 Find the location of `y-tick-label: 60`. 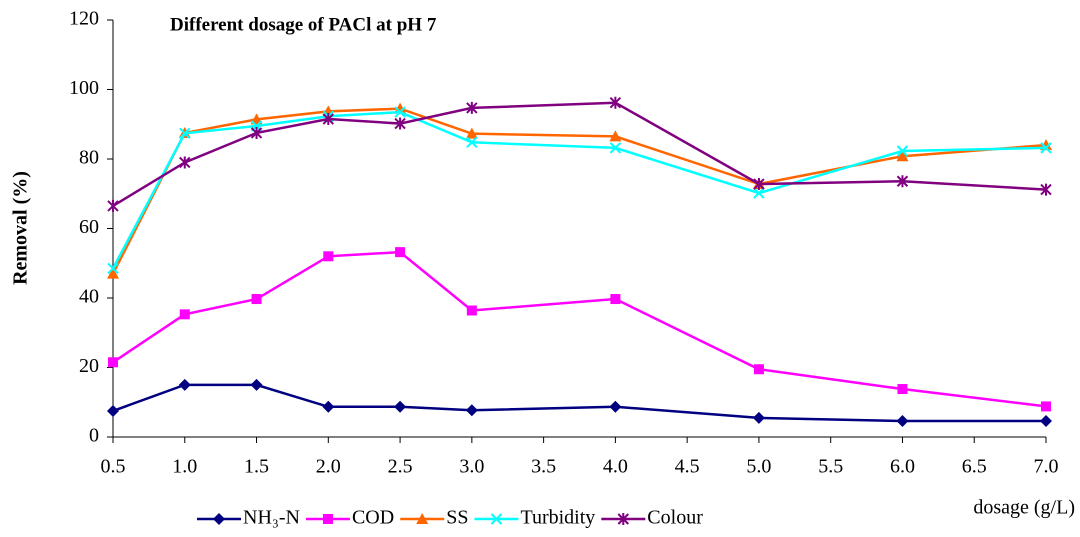

y-tick-label: 60 is located at coordinates (89, 227).